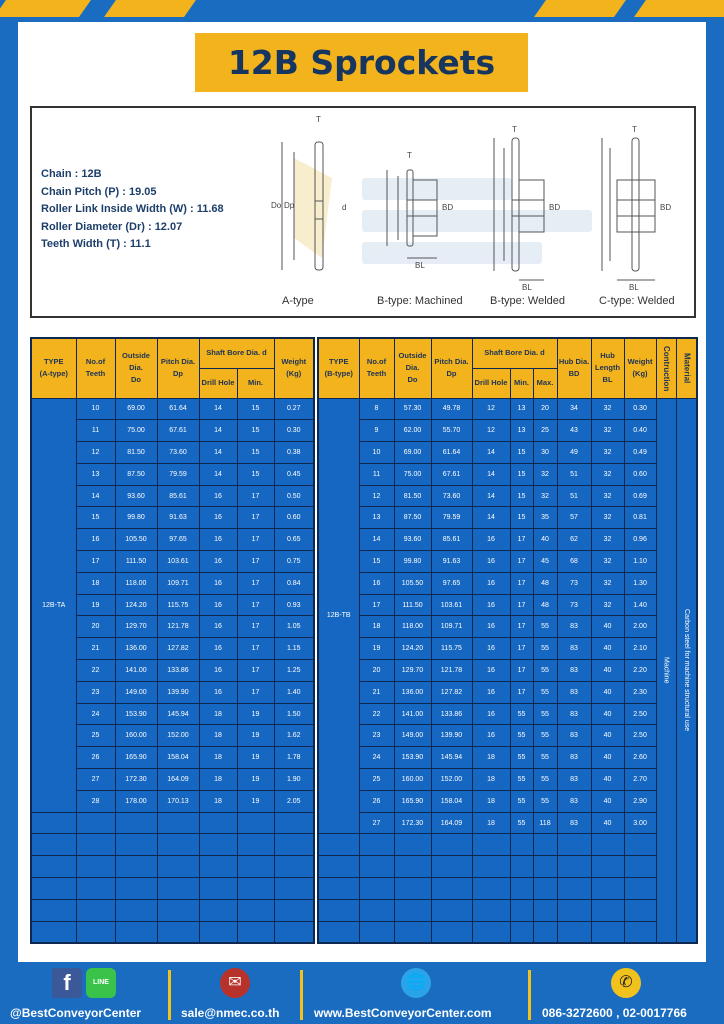 The image size is (724, 1024). Describe the element at coordinates (420, 301) in the screenshot. I see `label-b-machined: B-type: Machined` at that location.